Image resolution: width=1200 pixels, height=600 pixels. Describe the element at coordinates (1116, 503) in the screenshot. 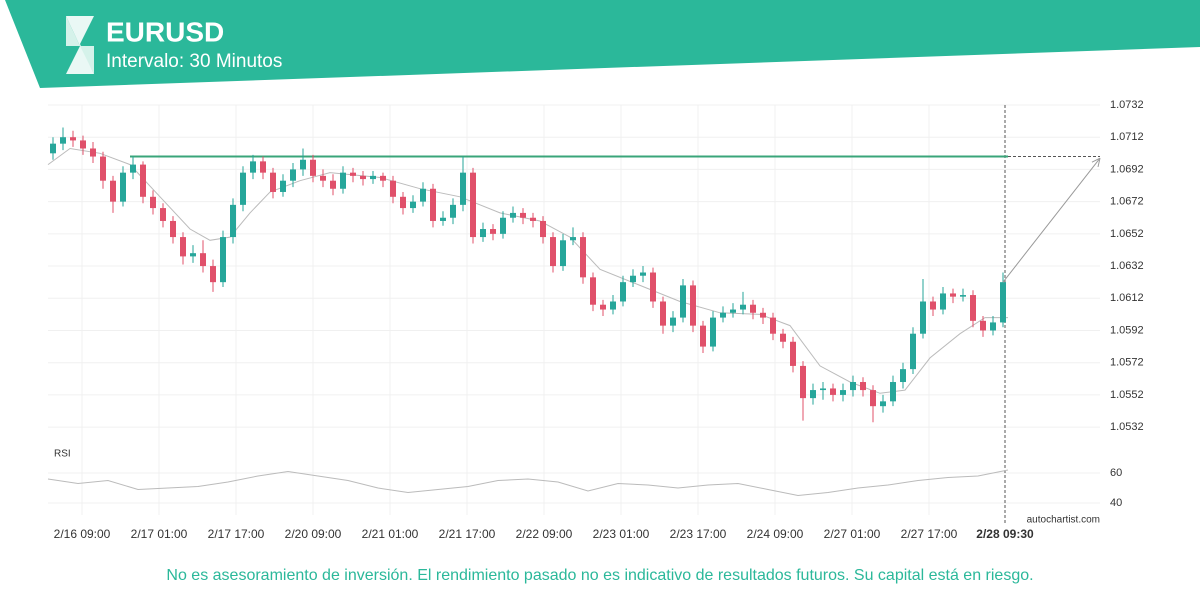

I see `y-tick-label: 40` at that location.